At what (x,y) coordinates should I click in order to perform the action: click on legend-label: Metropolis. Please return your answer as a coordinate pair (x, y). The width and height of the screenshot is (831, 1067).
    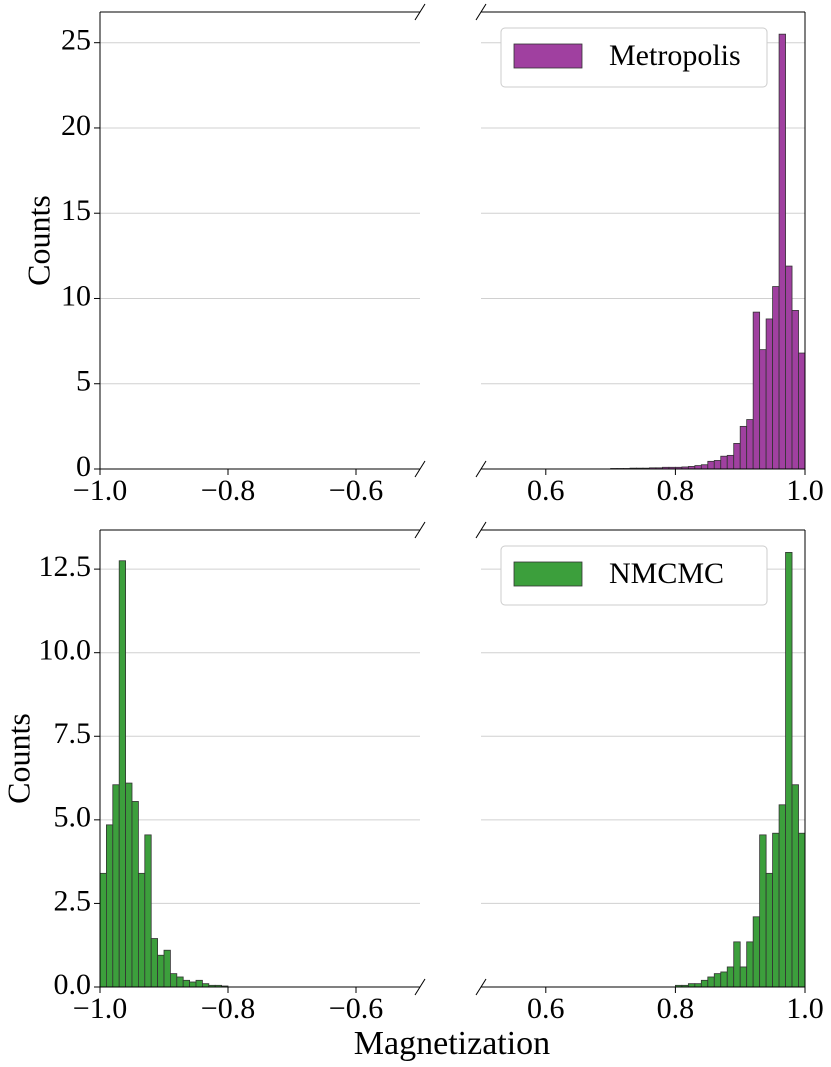
    Looking at the image, I should click on (675, 55).